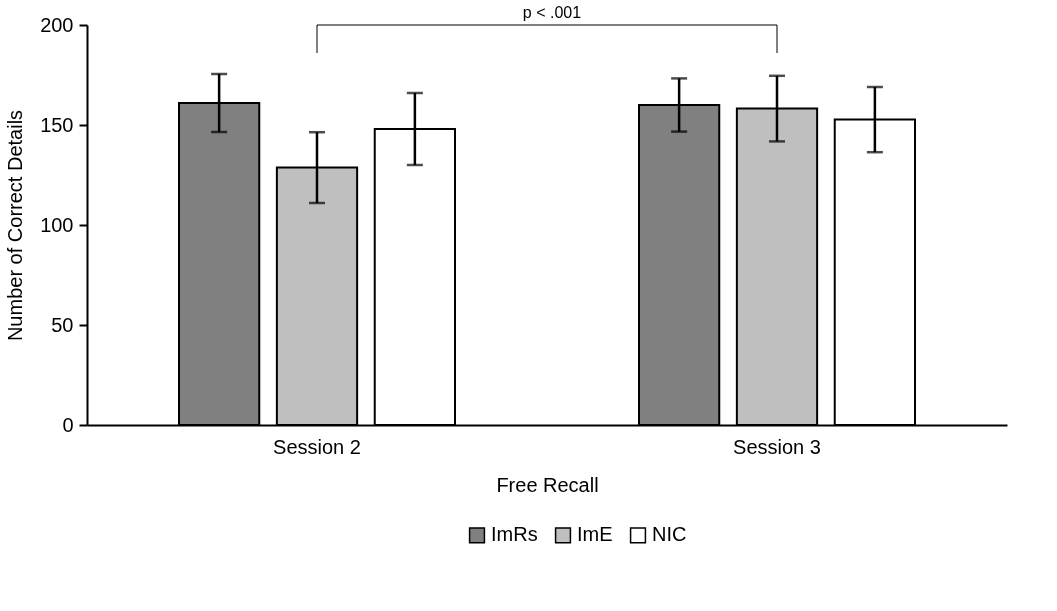 This screenshot has height=611, width=1057. Describe the element at coordinates (552, 12) in the screenshot. I see `text: p < .001` at that location.